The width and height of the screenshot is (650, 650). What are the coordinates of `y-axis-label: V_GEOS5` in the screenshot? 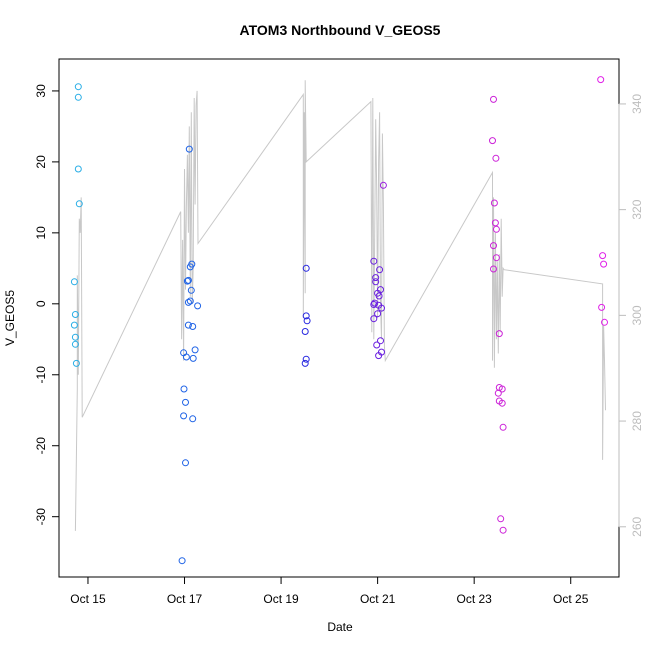 It's located at (10, 318).